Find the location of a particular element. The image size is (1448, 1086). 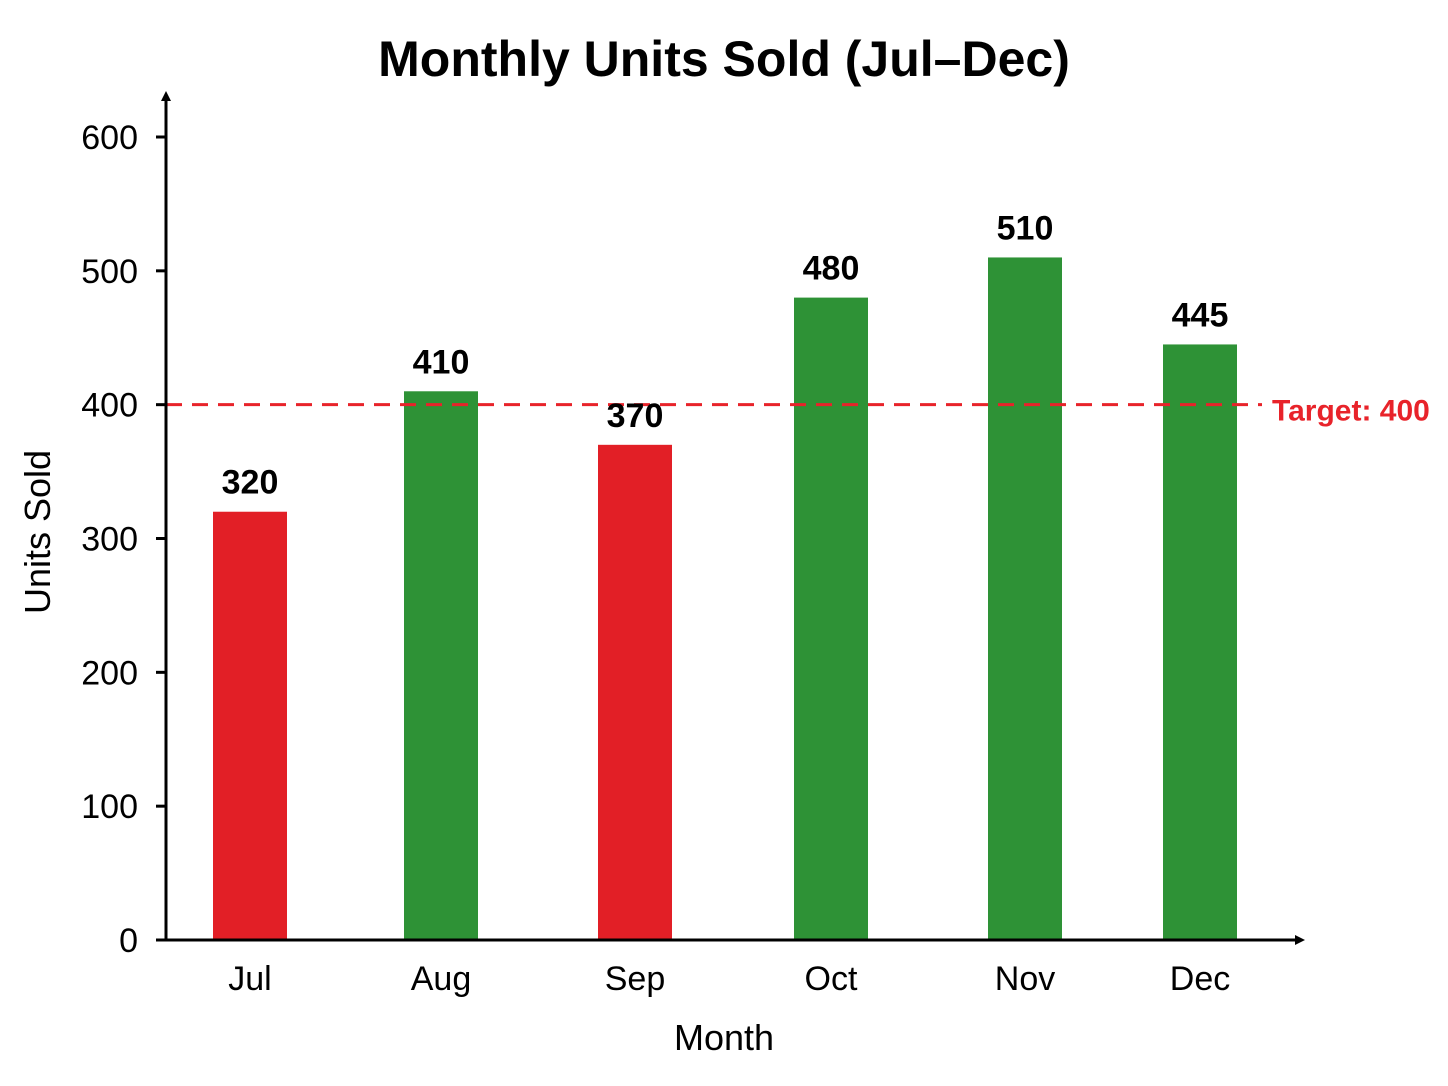

y-tick-label-500: 500 is located at coordinates (109, 272).